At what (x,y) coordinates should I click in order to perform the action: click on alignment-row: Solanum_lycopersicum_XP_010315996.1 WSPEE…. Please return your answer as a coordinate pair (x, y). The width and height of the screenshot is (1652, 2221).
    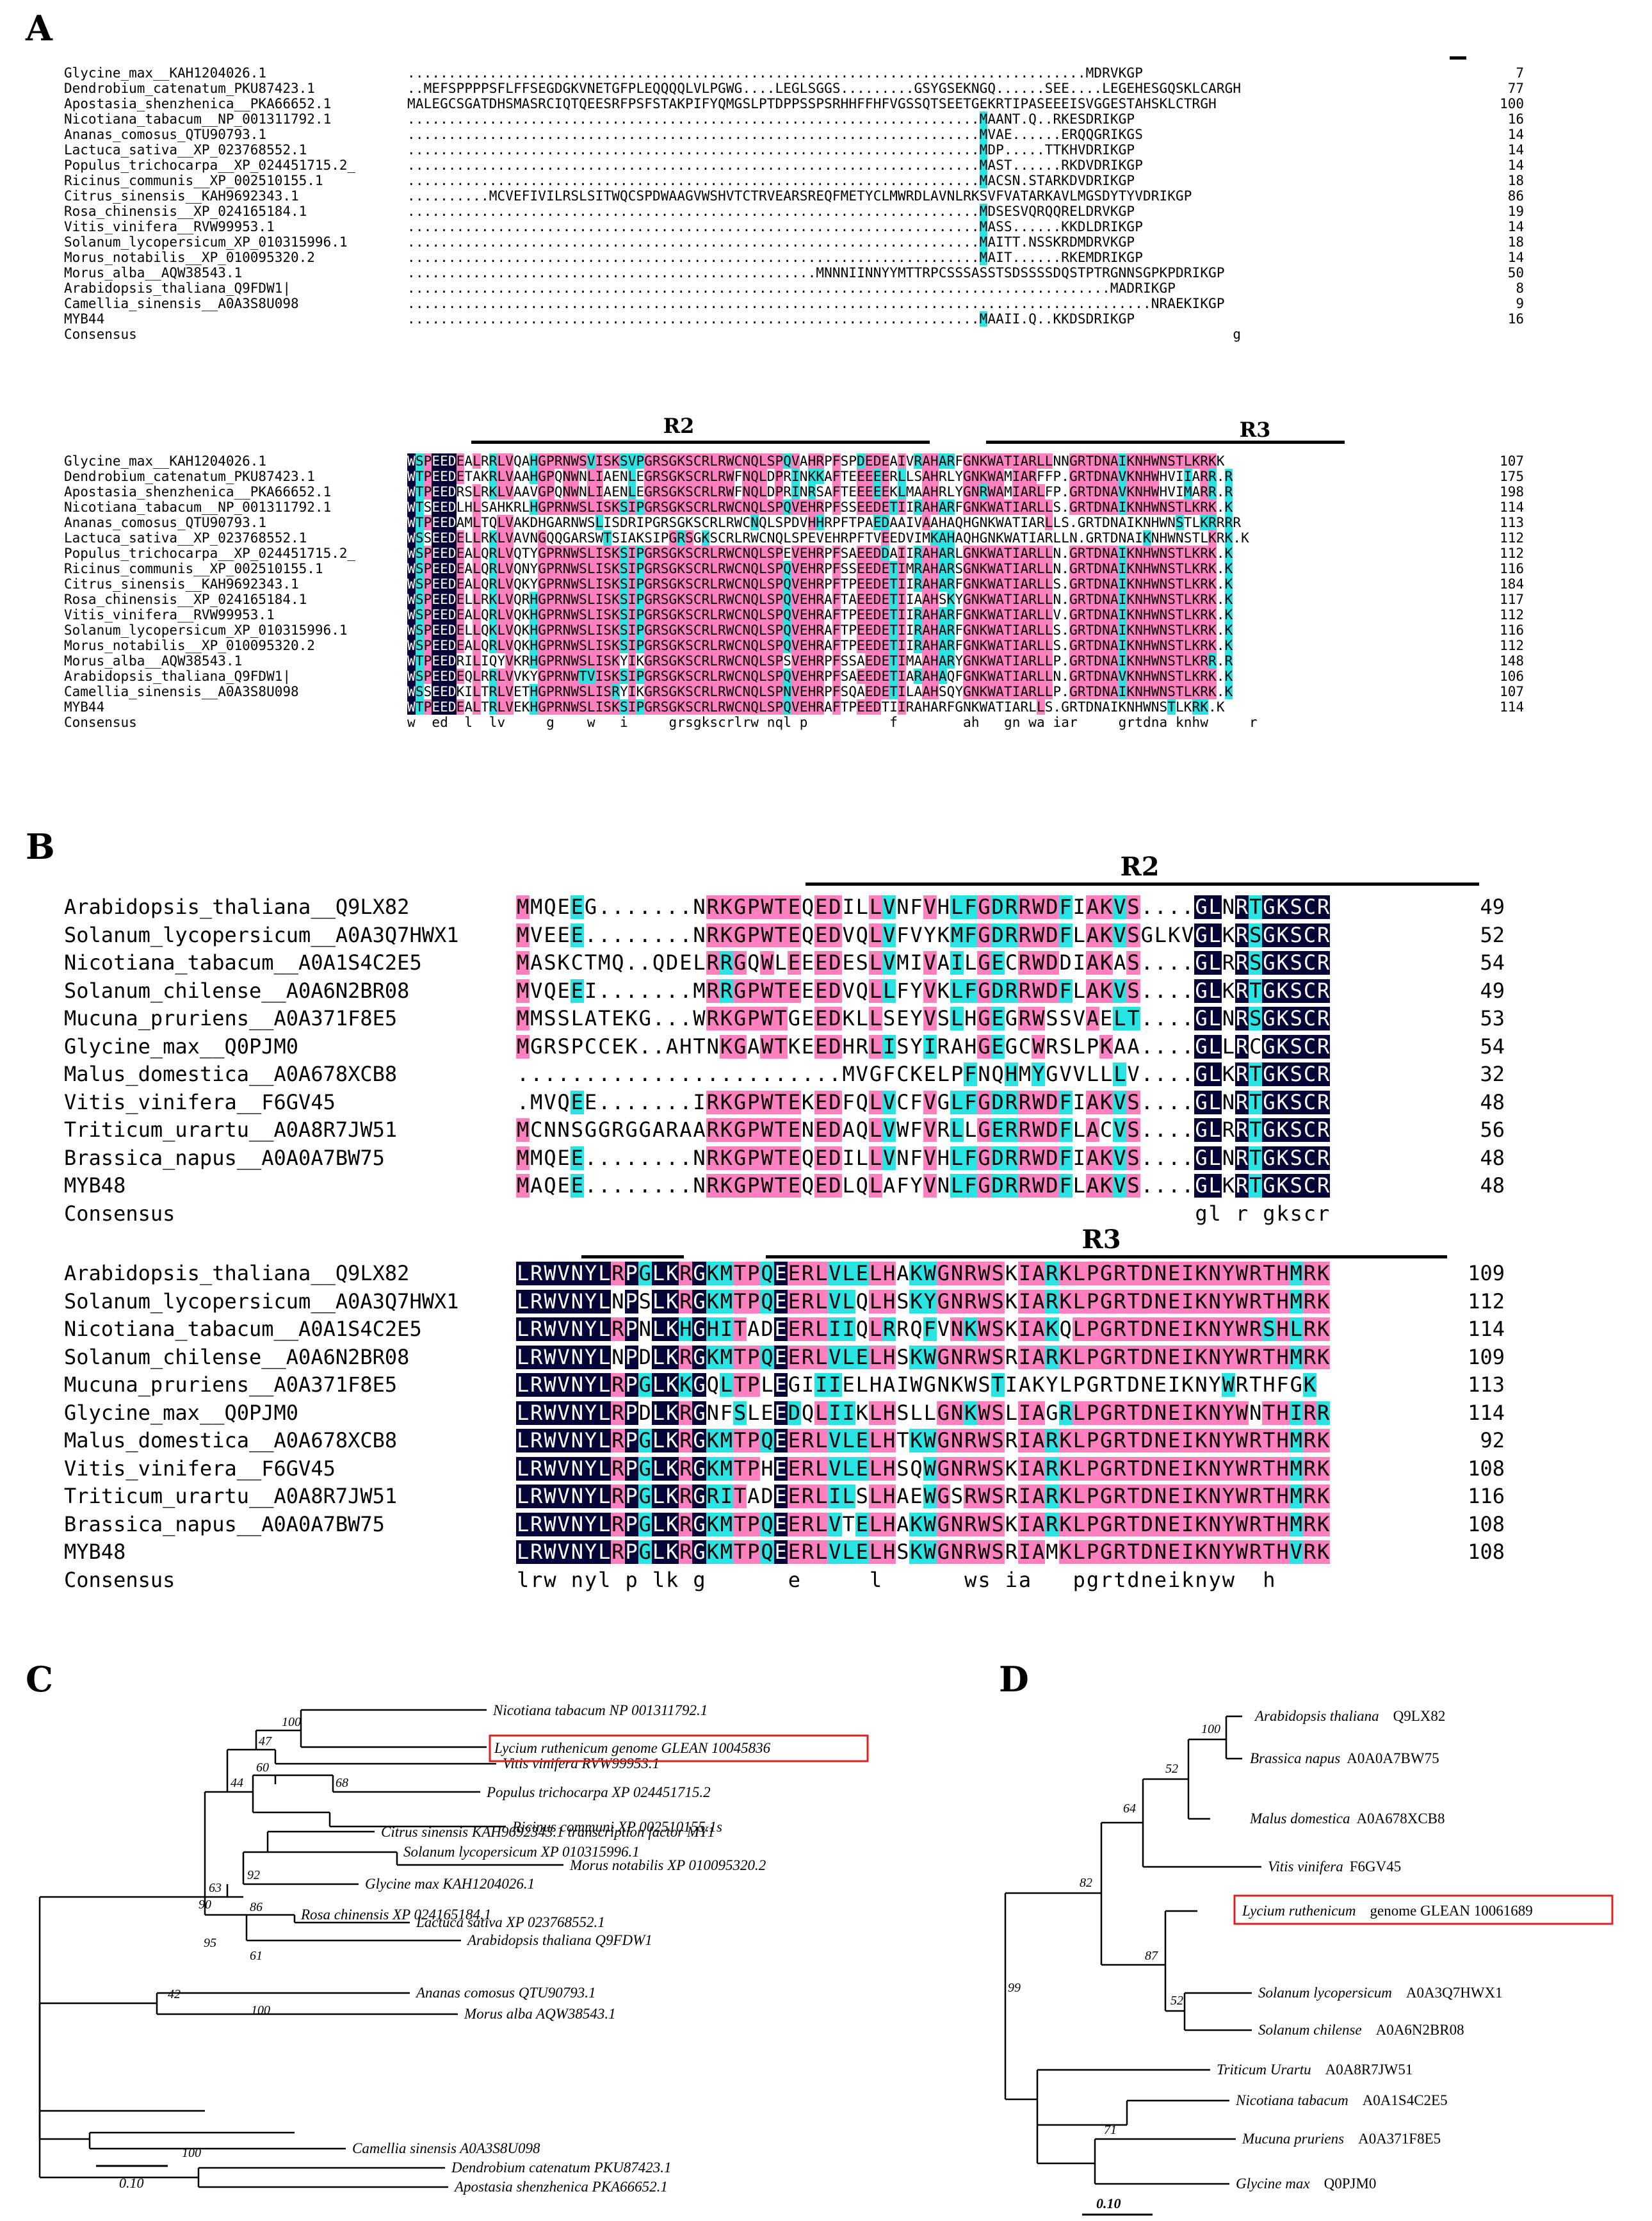
    Looking at the image, I should click on (829, 630).